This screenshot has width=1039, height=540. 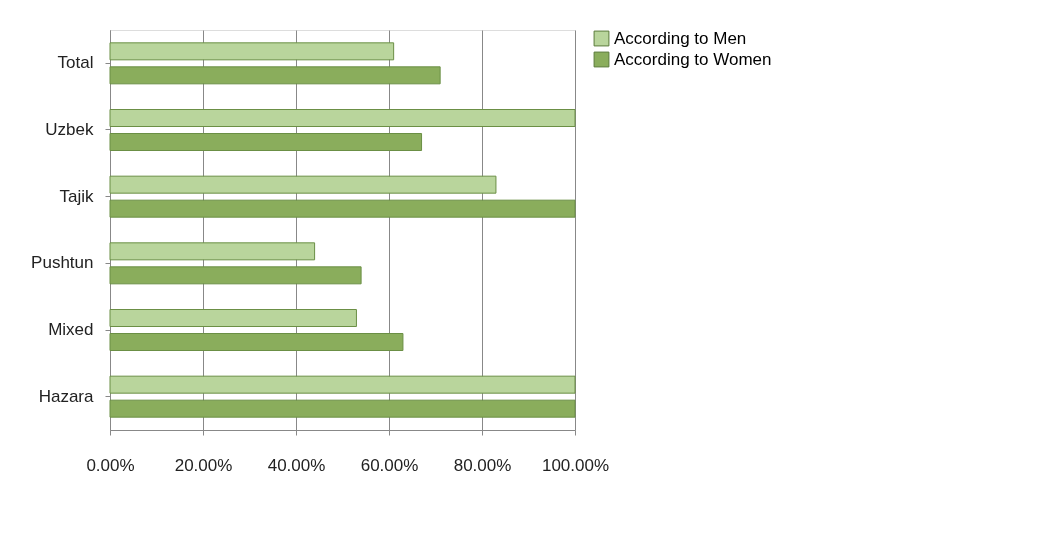 I want to click on x-tick-label: 0.00%, so click(x=110, y=465).